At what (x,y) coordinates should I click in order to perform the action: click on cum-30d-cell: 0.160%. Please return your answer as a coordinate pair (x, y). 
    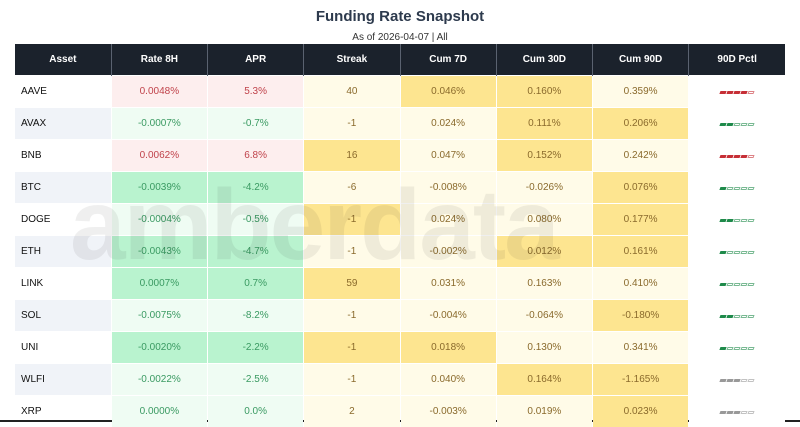
    Looking at the image, I should click on (544, 92).